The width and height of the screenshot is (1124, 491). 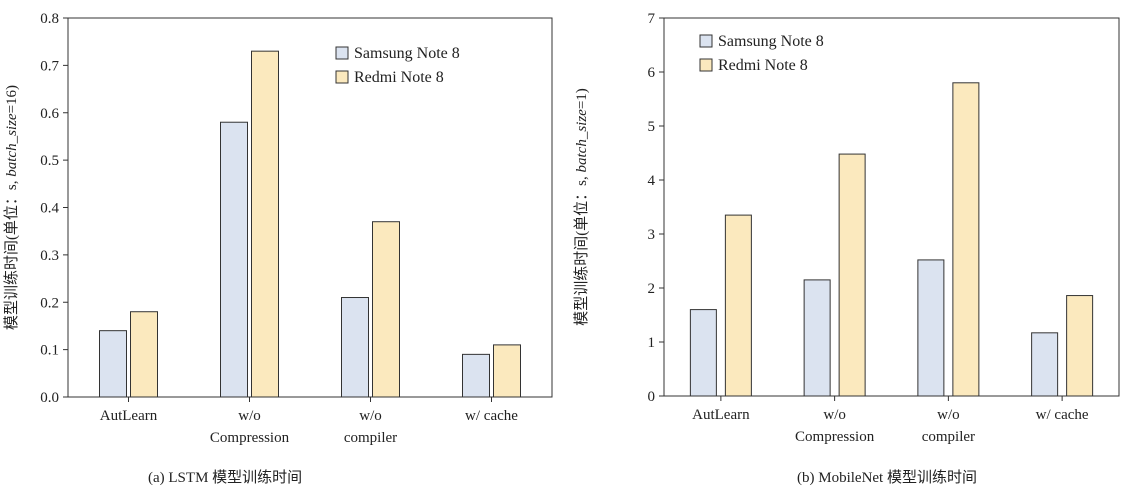 What do you see at coordinates (652, 19) in the screenshot?
I see `y-tick-label: 7` at bounding box center [652, 19].